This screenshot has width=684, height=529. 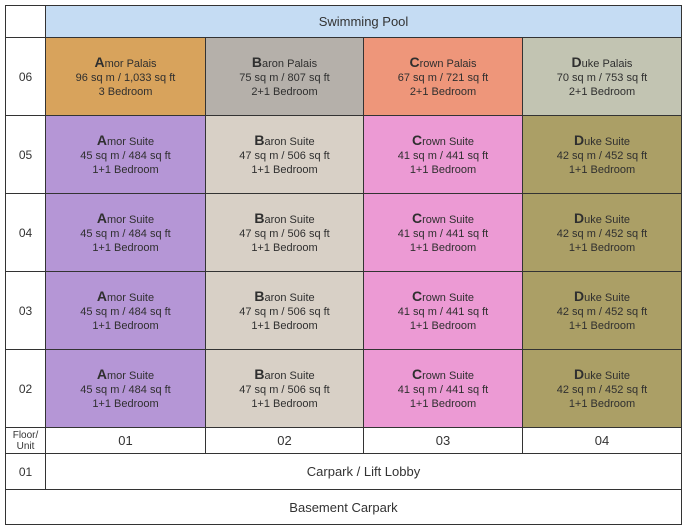 I want to click on unit-name-rest: mor Palais, so click(x=130, y=63).